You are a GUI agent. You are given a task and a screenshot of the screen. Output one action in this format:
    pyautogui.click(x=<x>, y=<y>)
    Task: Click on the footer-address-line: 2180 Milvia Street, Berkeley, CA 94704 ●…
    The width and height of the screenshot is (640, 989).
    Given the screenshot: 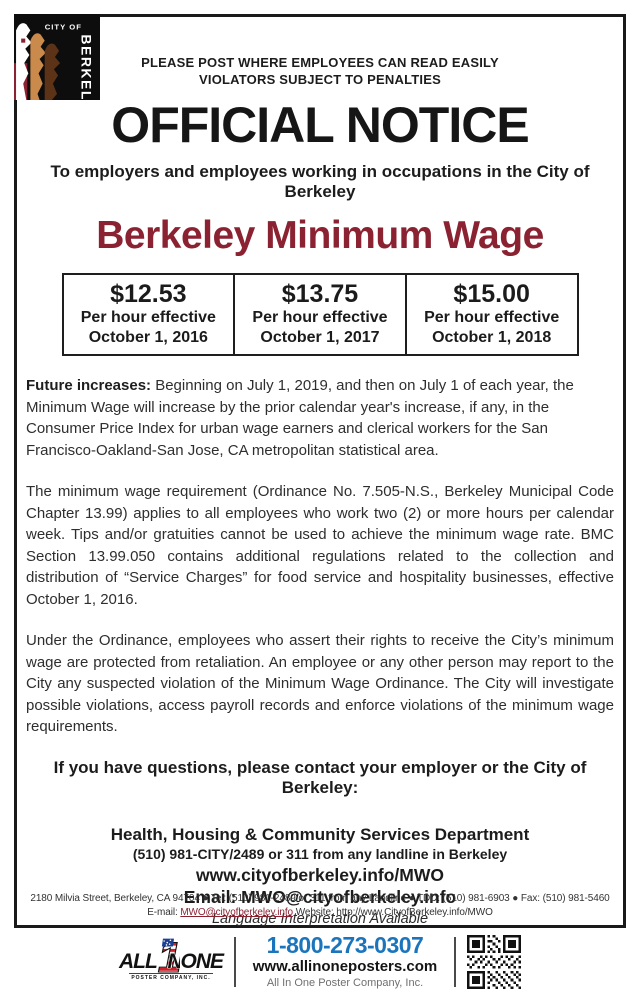 What is the action you would take?
    pyautogui.click(x=320, y=898)
    